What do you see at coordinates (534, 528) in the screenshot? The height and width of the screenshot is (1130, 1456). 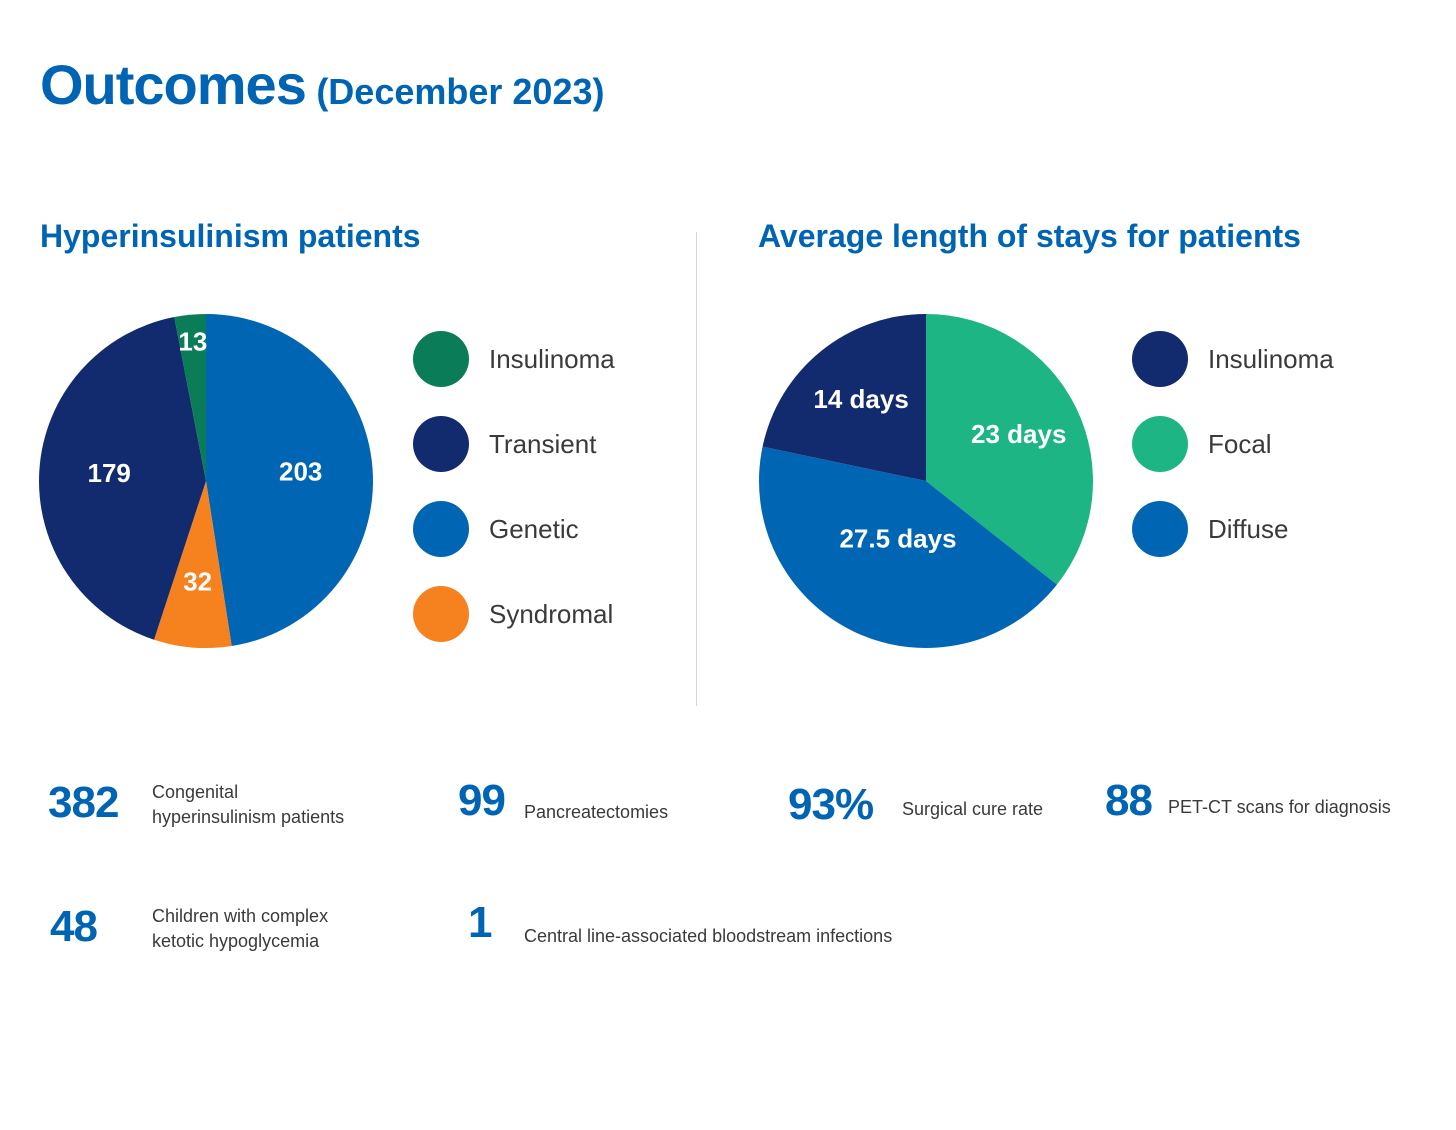 I see `chart1-legend-label-genetic: Genetic` at bounding box center [534, 528].